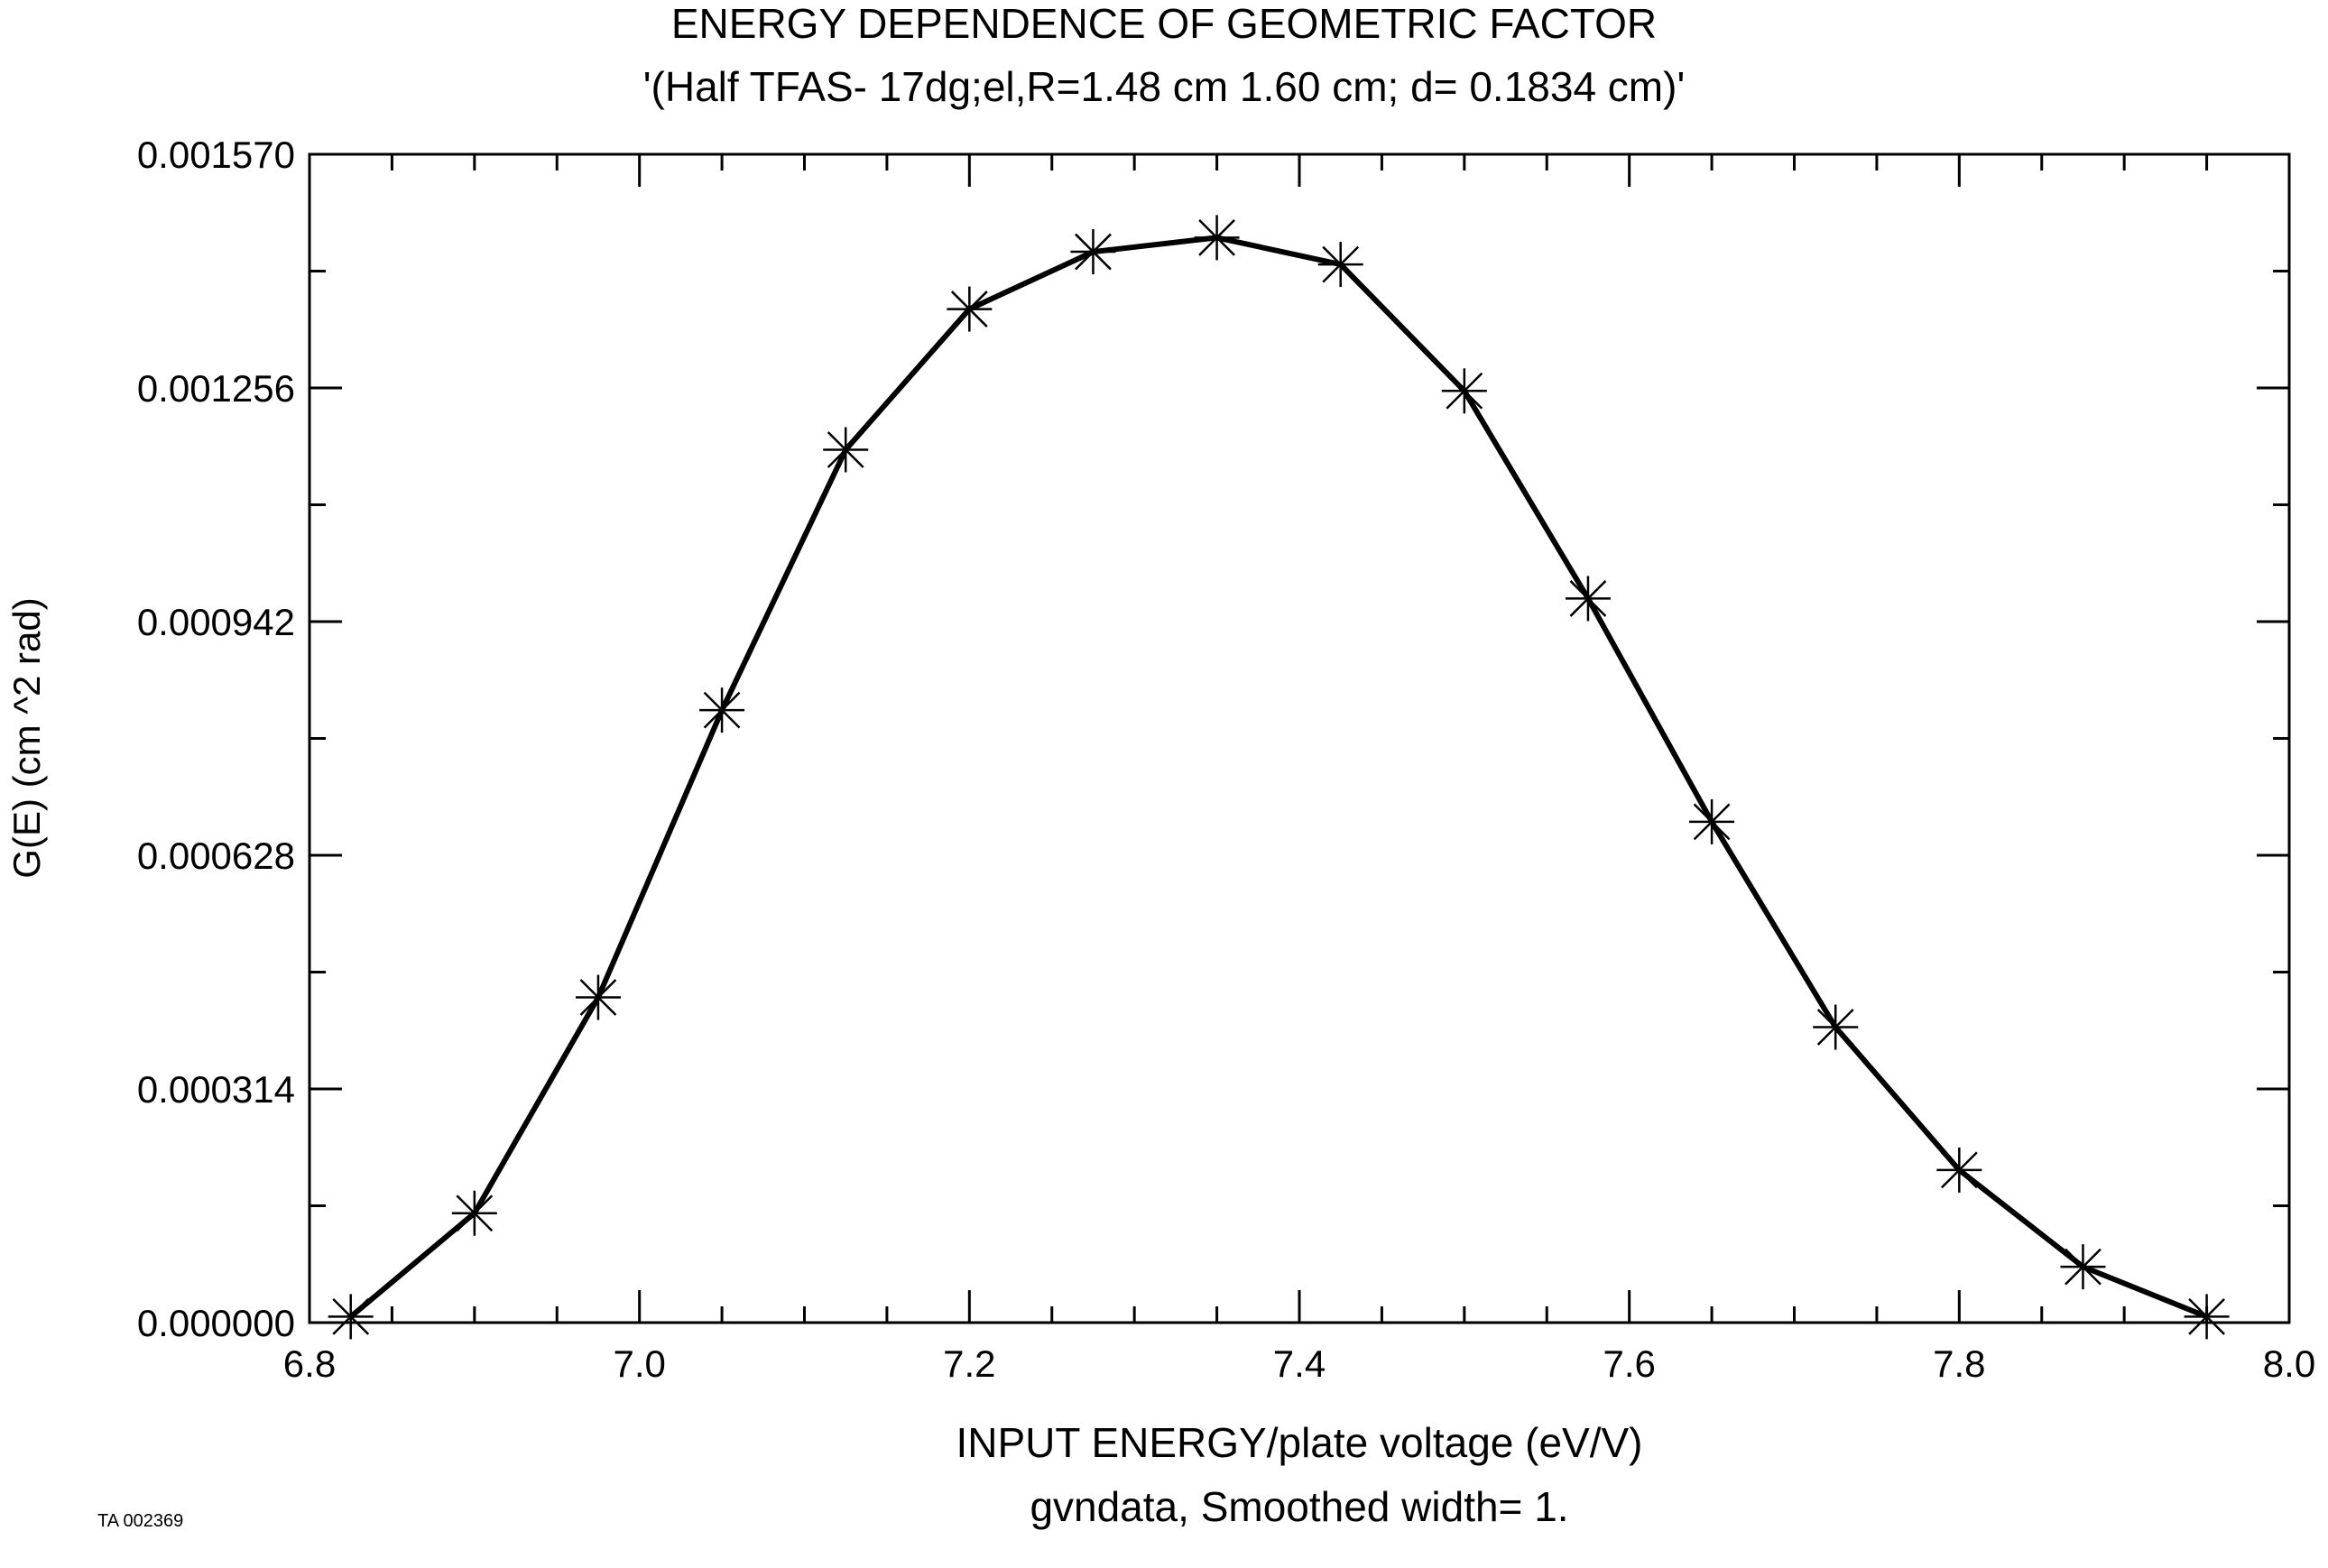 This screenshot has height=1568, width=2328. What do you see at coordinates (140, 1521) in the screenshot?
I see `footer-id: TA 002369` at bounding box center [140, 1521].